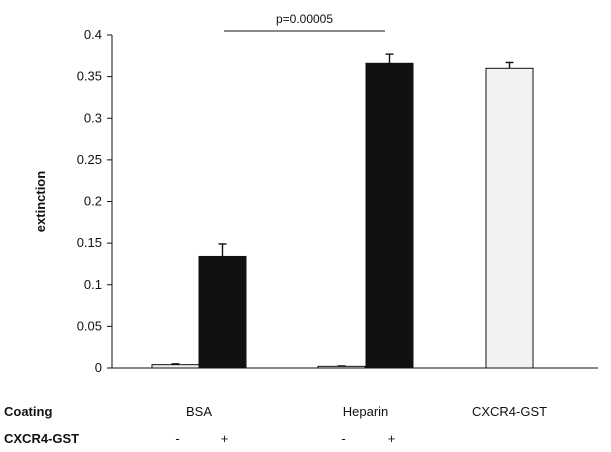 The image size is (611, 452). Describe the element at coordinates (89, 159) in the screenshot. I see `y-tick-label: 0.25` at that location.